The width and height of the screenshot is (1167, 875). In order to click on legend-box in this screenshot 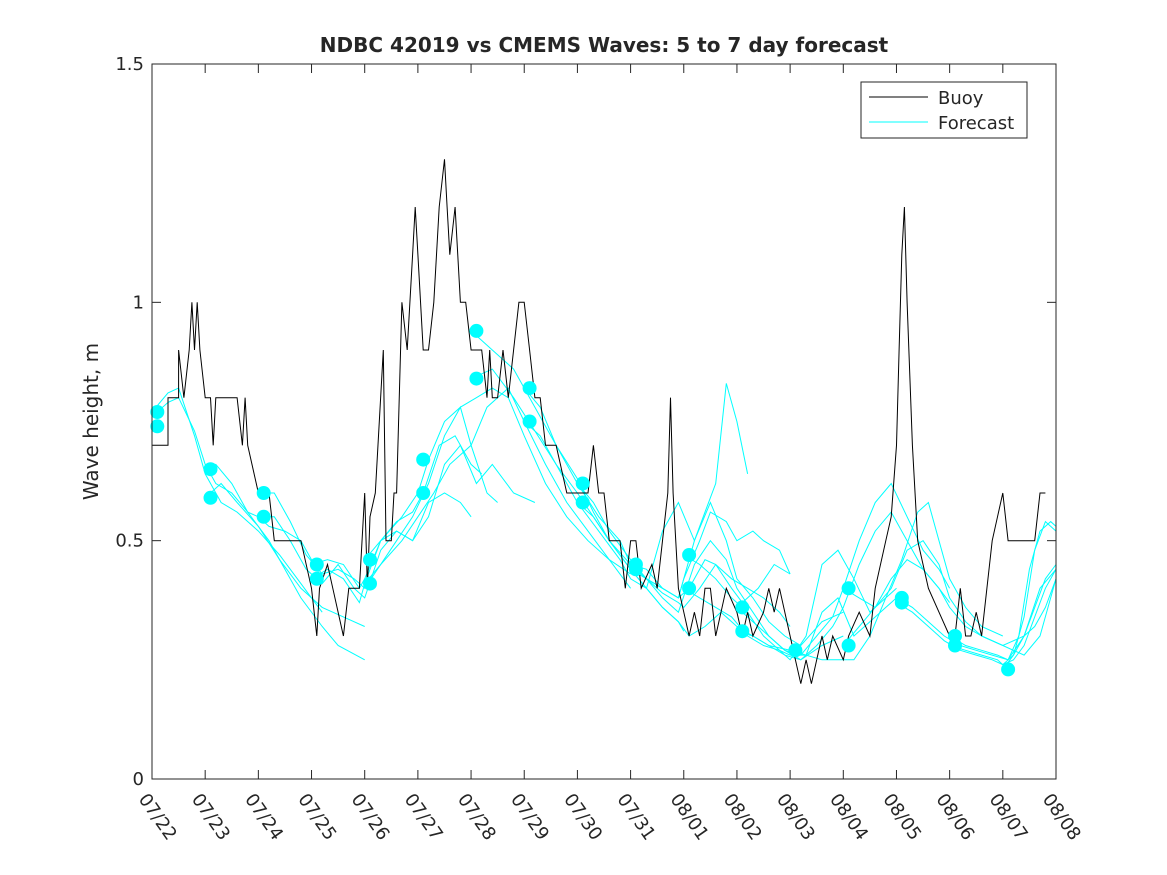, I will do `click(944, 110)`.